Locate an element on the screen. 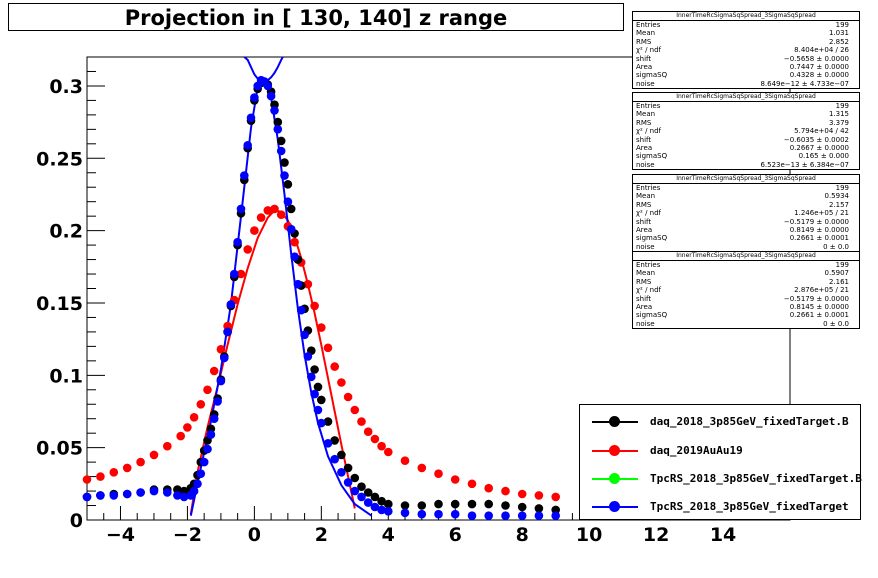 Image resolution: width=878 pixels, height=578 pixels. legend-item: TpcRS_2018_3p85GeV_fixedTarget.B is located at coordinates (721, 478).